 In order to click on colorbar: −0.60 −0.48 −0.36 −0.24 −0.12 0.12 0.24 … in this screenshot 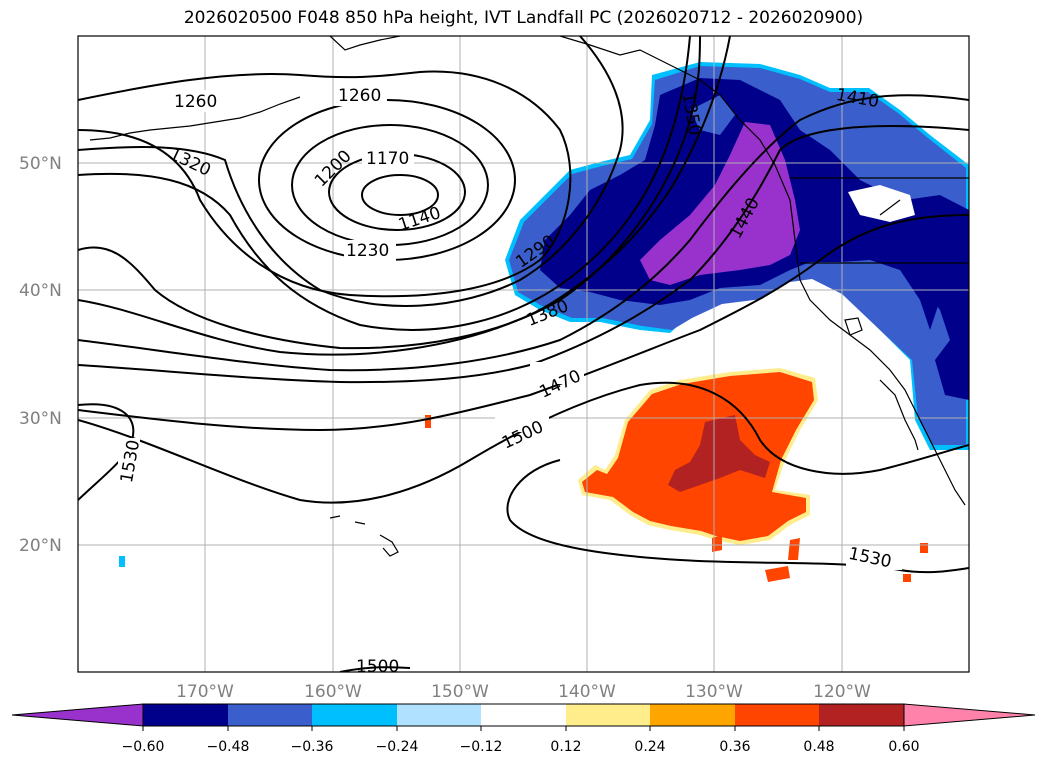, I will do `click(523, 729)`.